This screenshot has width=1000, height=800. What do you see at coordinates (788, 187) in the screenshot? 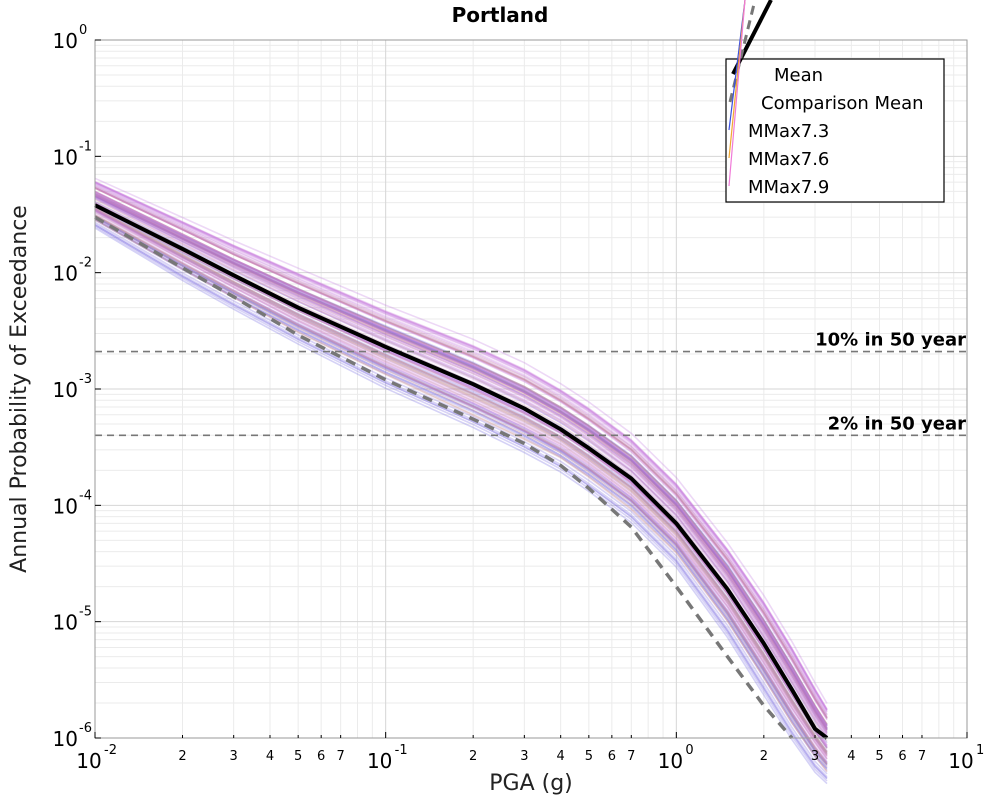
I see `legend-label: MMax7.9` at bounding box center [788, 187].